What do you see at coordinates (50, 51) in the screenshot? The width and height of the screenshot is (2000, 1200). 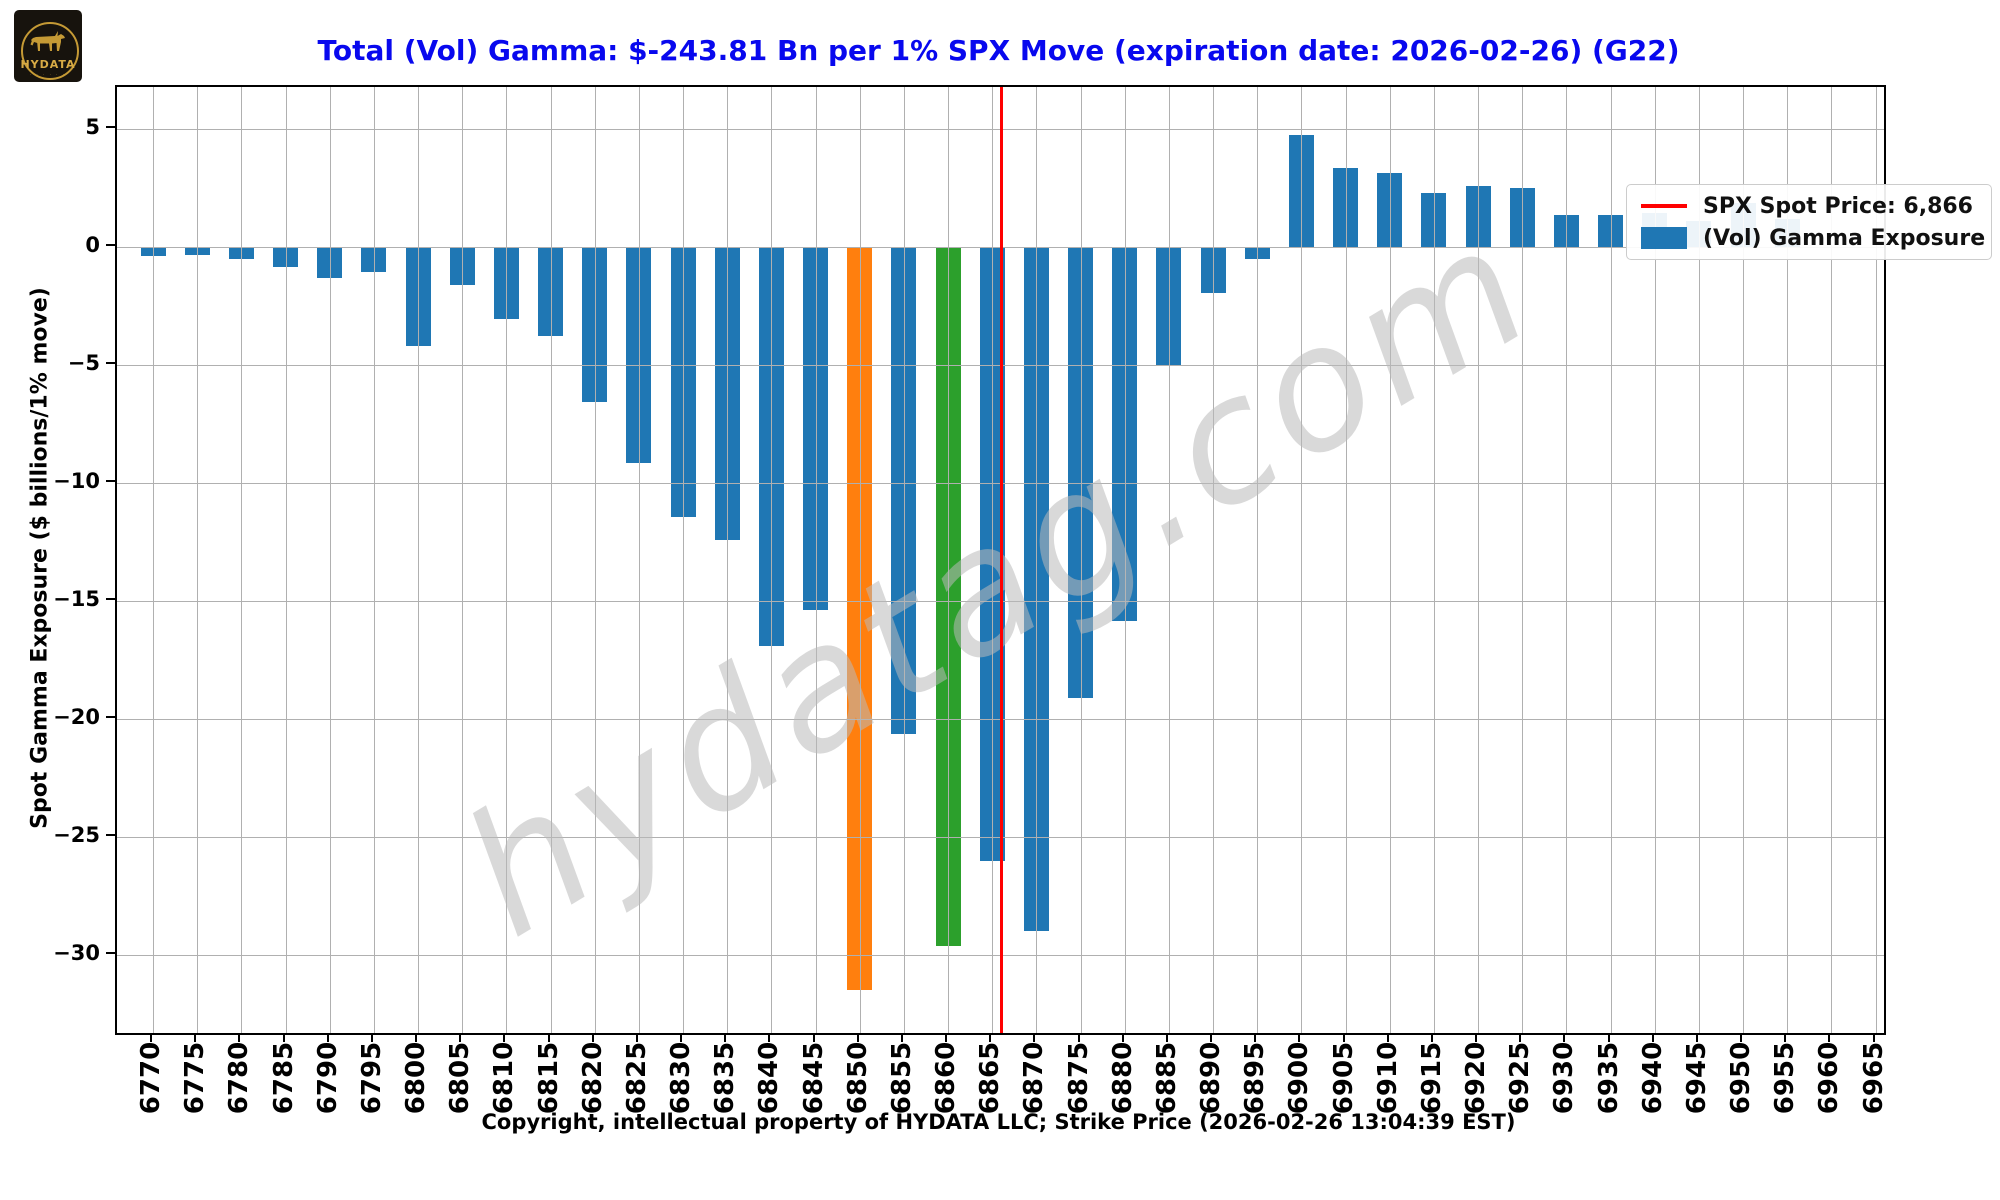 I see `logo-ring` at bounding box center [50, 51].